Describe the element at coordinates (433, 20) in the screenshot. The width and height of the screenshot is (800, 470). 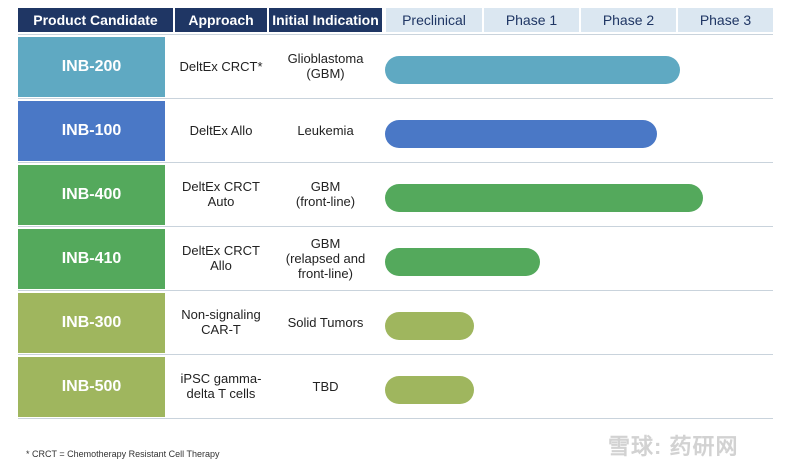
I see `header-phase-preclinical: Preclinical` at that location.